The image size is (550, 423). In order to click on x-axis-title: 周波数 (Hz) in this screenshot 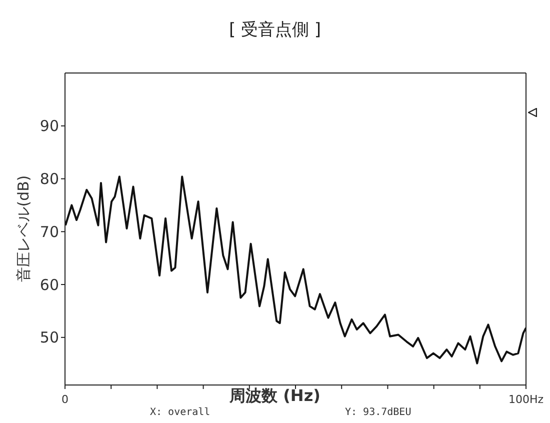, I will do `click(275, 395)`.